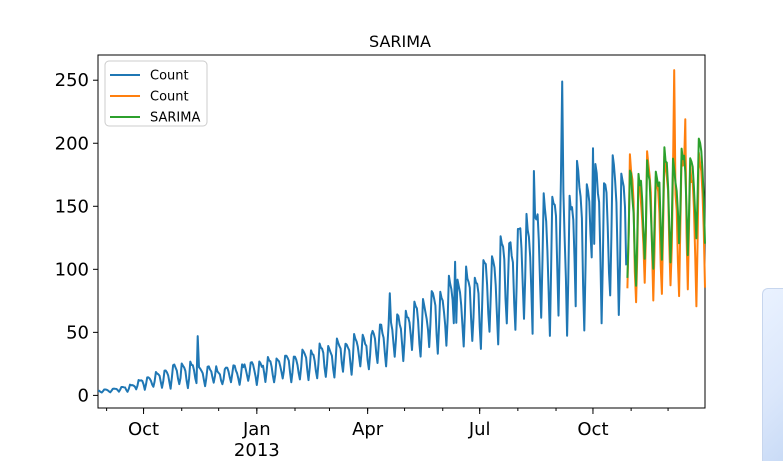  I want to click on y-axis: 0 50 100 150 200 250, so click(76, 238).